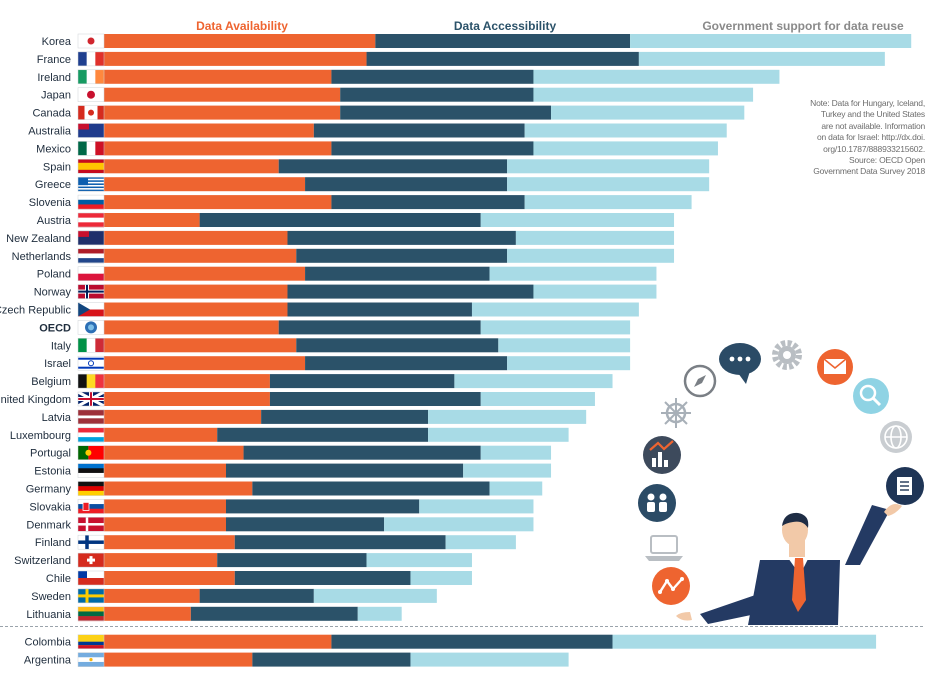  What do you see at coordinates (49, 615) in the screenshot?
I see `country-label-lithuania: Lithuania` at bounding box center [49, 615].